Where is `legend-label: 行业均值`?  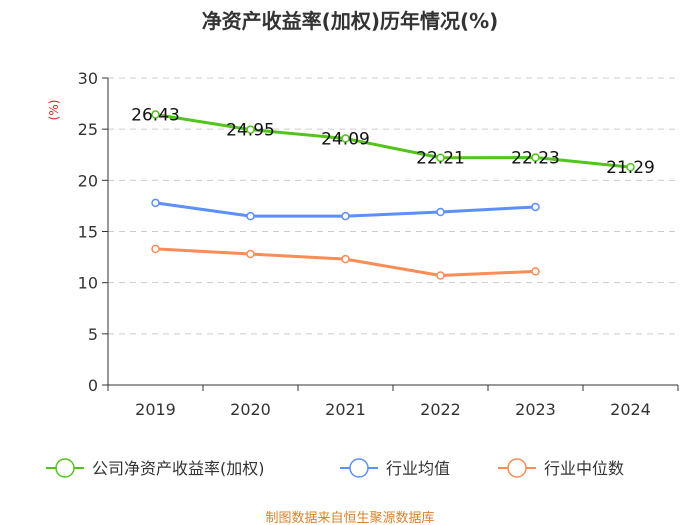
legend-label: 行业均值 is located at coordinates (418, 468).